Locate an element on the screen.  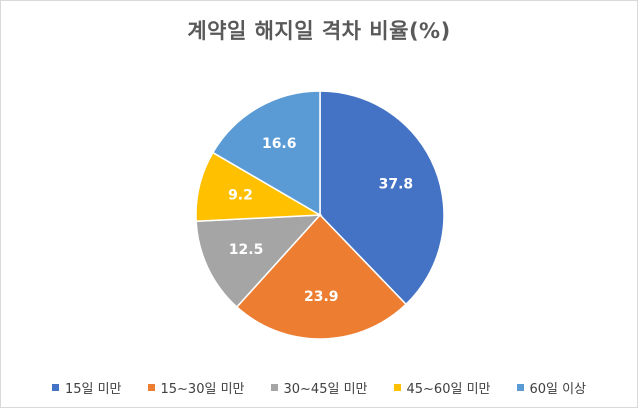
legend-item-2: 15~30일 미만 is located at coordinates (196, 387).